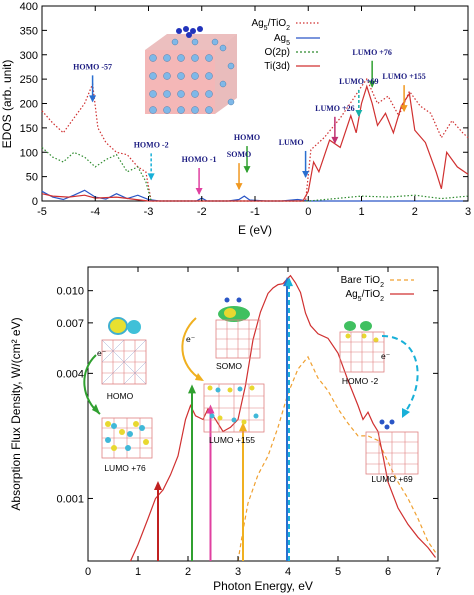 Image resolution: width=474 pixels, height=595 pixels. What do you see at coordinates (277, 66) in the screenshot?
I see `legend-label-ti3d: Ti(3d)` at bounding box center [277, 66].